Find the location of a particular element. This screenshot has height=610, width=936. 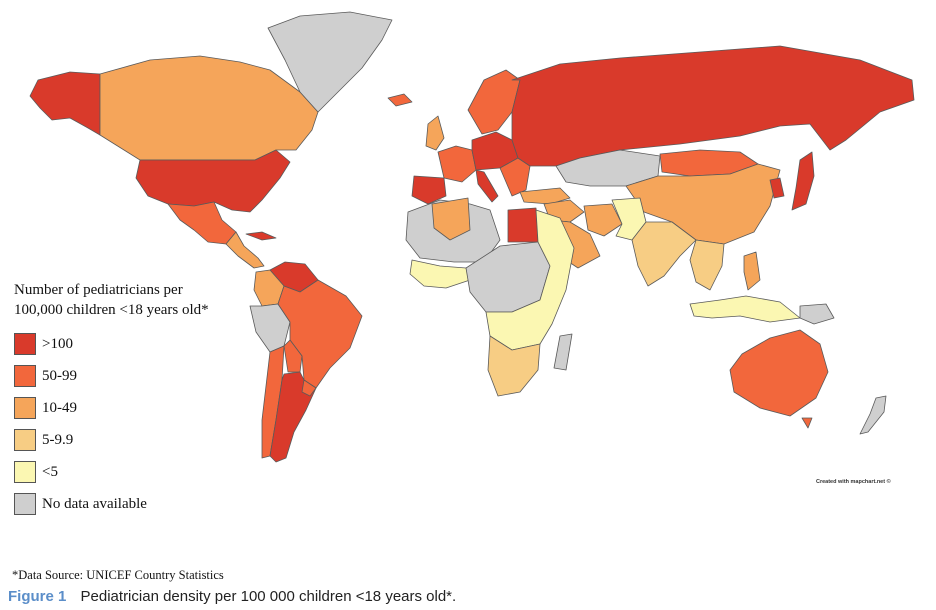

region-greenland is located at coordinates (330, 62).